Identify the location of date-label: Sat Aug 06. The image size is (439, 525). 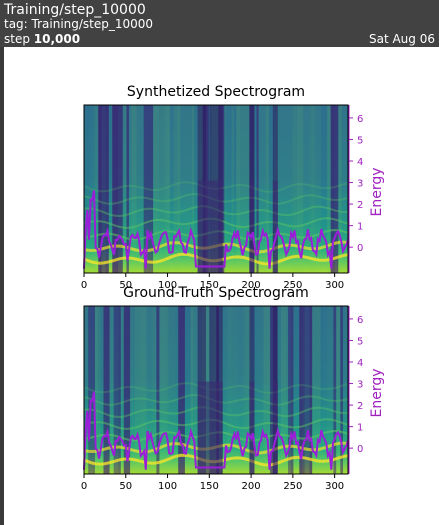
(401, 39).